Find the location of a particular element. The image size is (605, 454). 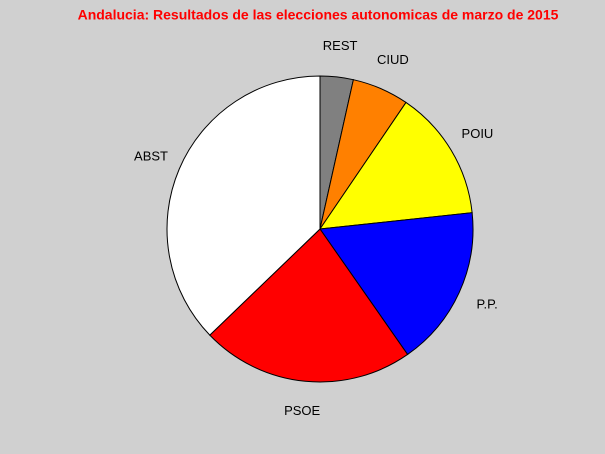

slice-label: CIUD is located at coordinates (393, 59).